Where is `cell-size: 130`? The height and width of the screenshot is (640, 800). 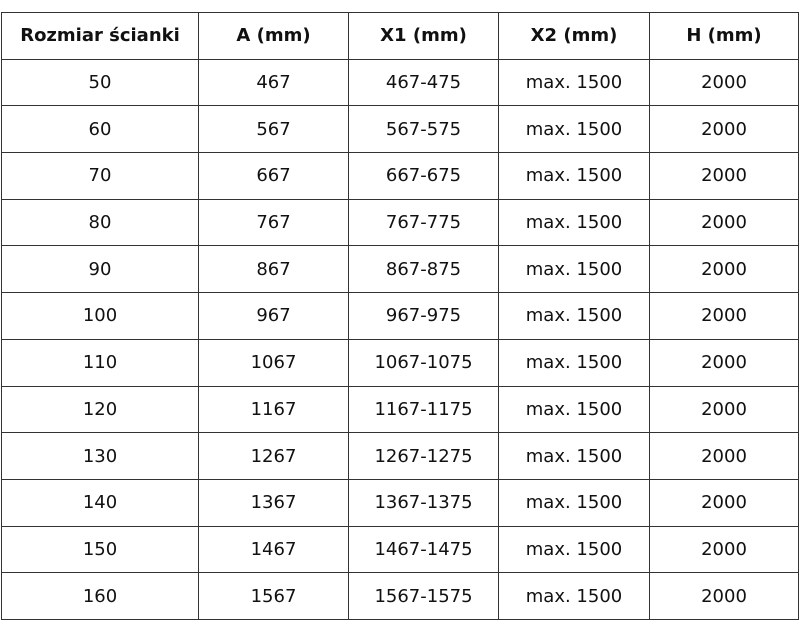
cell-size: 130 is located at coordinates (100, 456).